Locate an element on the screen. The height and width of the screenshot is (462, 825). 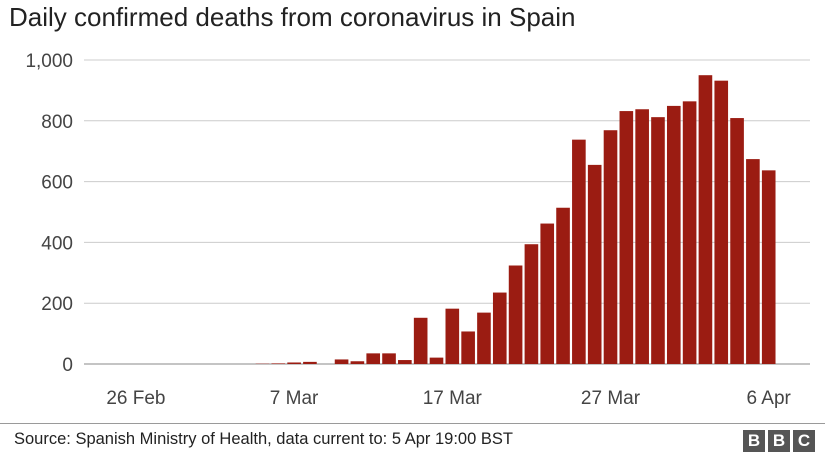
x-tick-label: 7 Mar is located at coordinates (294, 398).